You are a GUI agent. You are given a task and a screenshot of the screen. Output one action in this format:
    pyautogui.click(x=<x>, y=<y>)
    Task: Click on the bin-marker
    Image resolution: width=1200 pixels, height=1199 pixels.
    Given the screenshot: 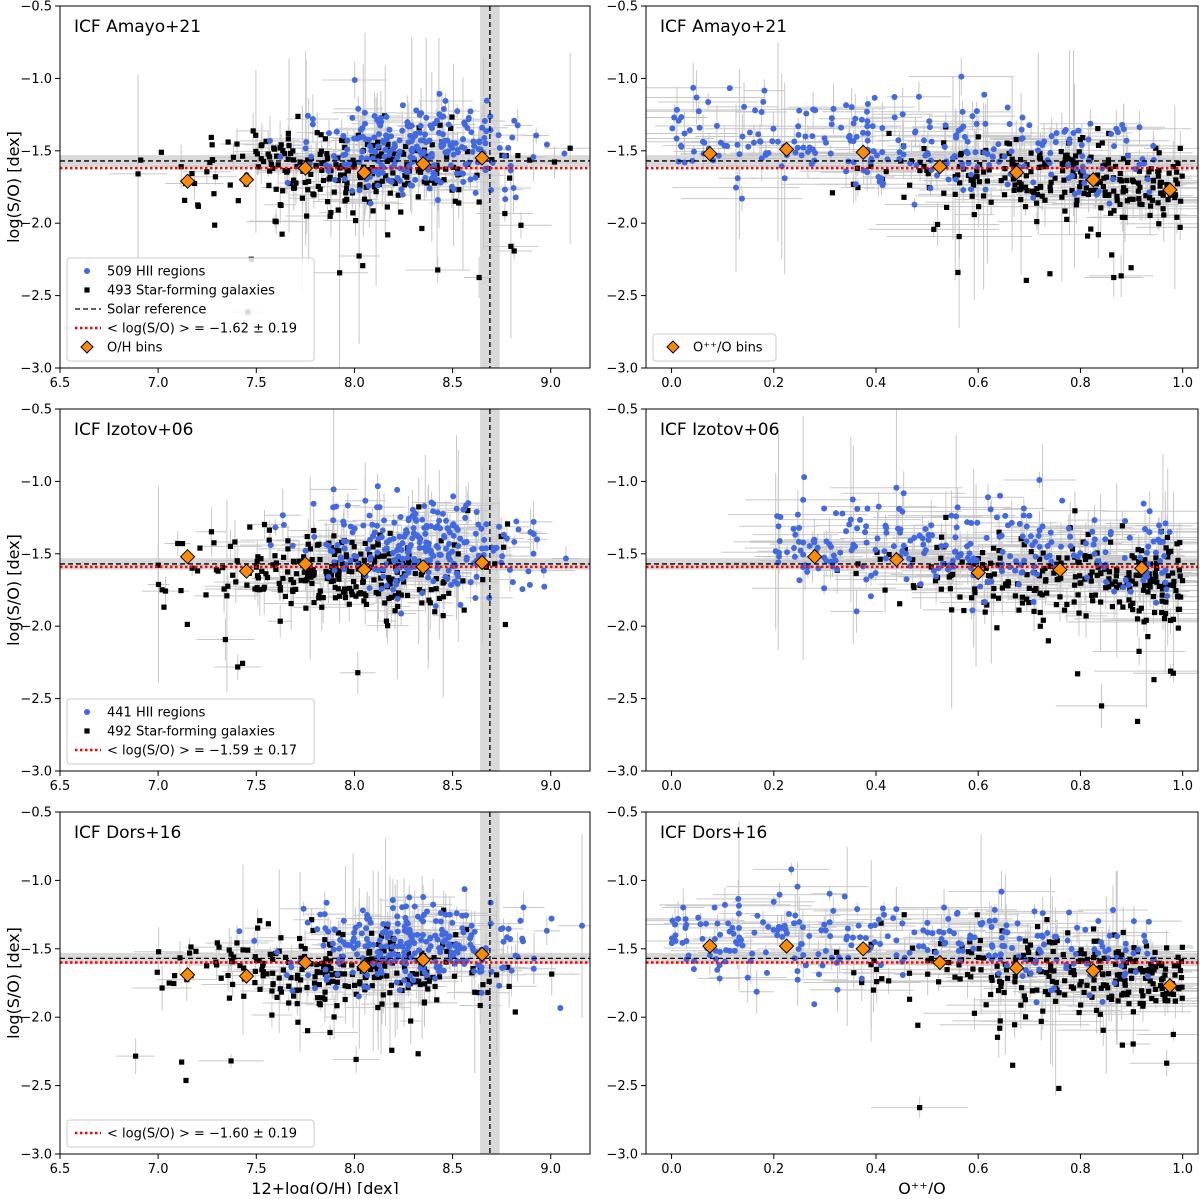 What is the action you would take?
    pyautogui.click(x=482, y=158)
    